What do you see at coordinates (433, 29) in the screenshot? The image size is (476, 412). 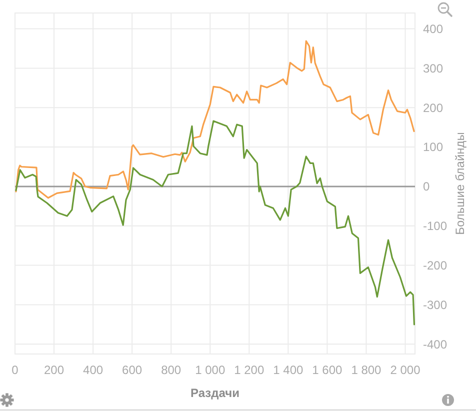 I see `y-tick-label: 400` at bounding box center [433, 29].